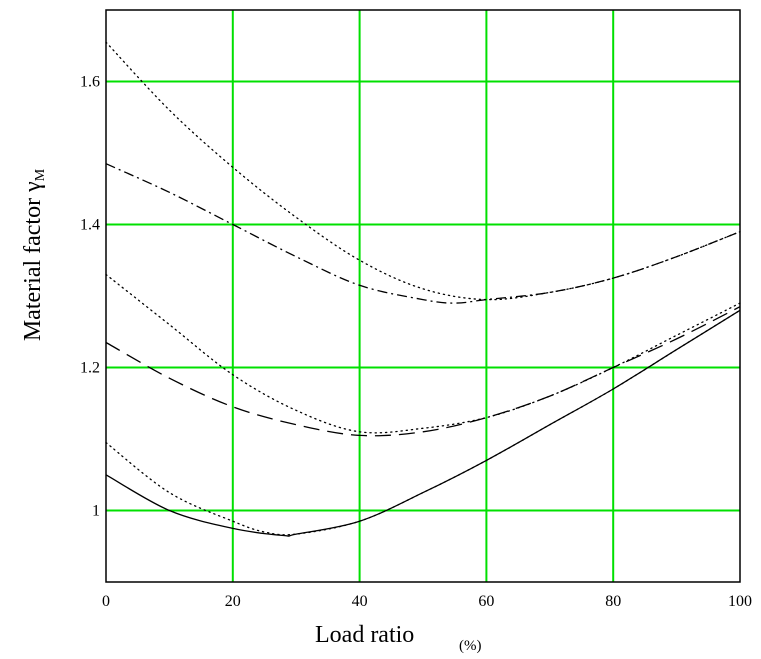  What do you see at coordinates (364, 635) in the screenshot?
I see `x-axis-title: Load ratio` at bounding box center [364, 635].